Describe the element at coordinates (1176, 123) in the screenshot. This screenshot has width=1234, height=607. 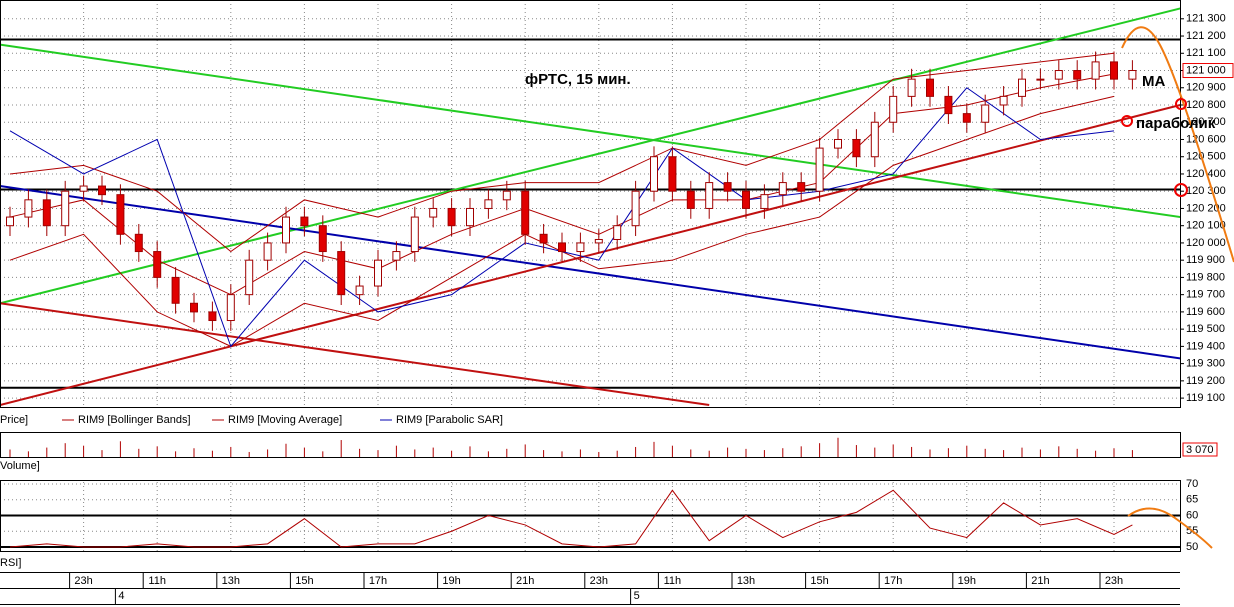
I see `annotation: параболик` at that location.